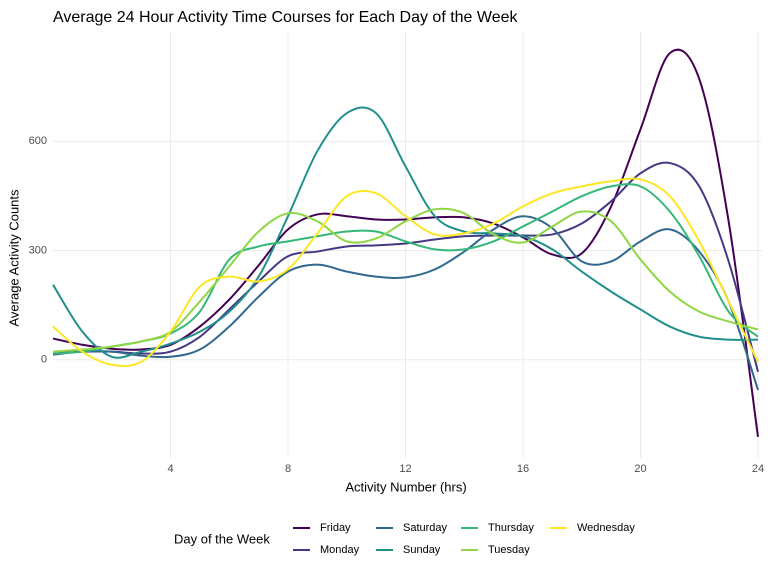 This screenshot has width=768, height=576. Describe the element at coordinates (335, 528) in the screenshot. I see `legend-label: Friday` at that location.